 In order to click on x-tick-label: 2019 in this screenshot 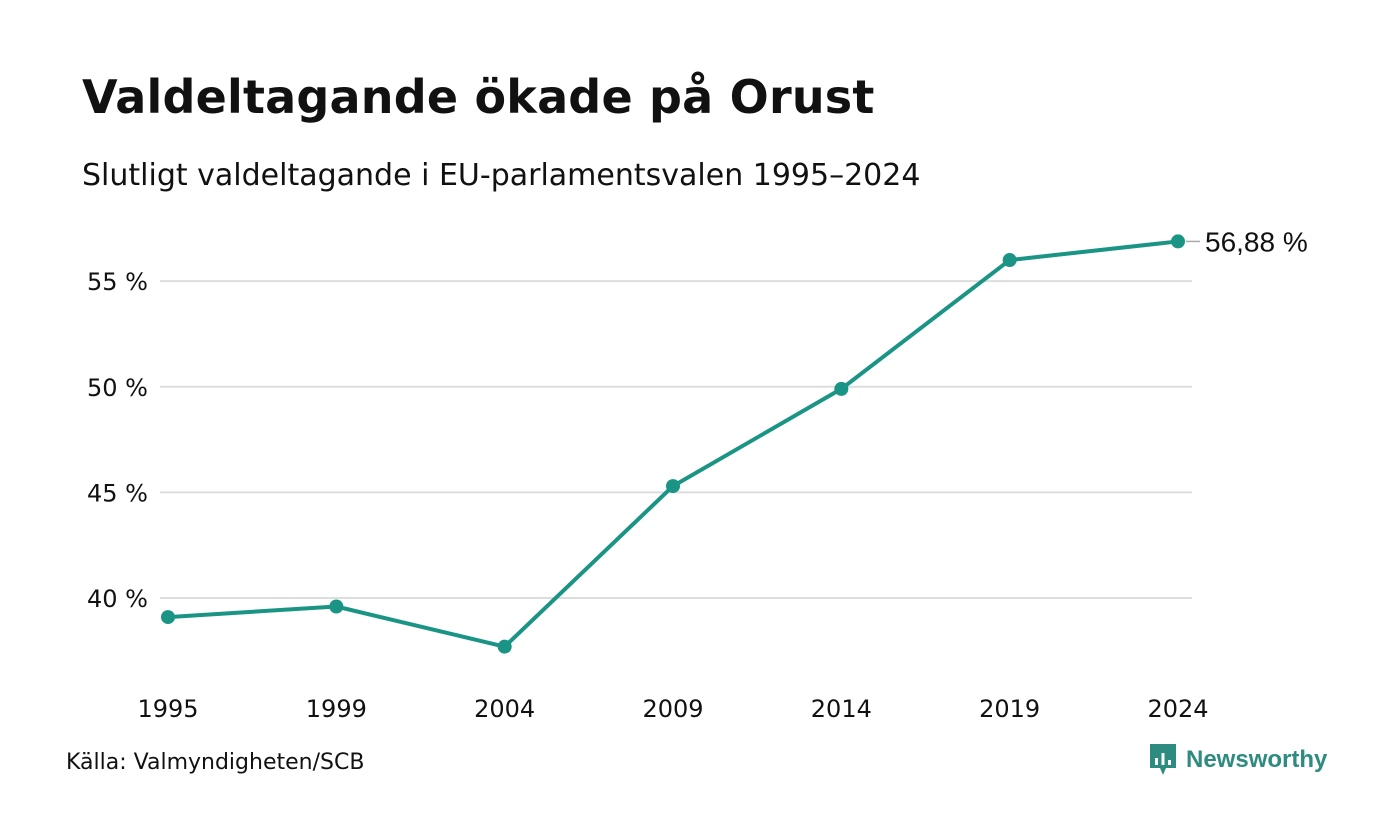, I will do `click(1009, 709)`.